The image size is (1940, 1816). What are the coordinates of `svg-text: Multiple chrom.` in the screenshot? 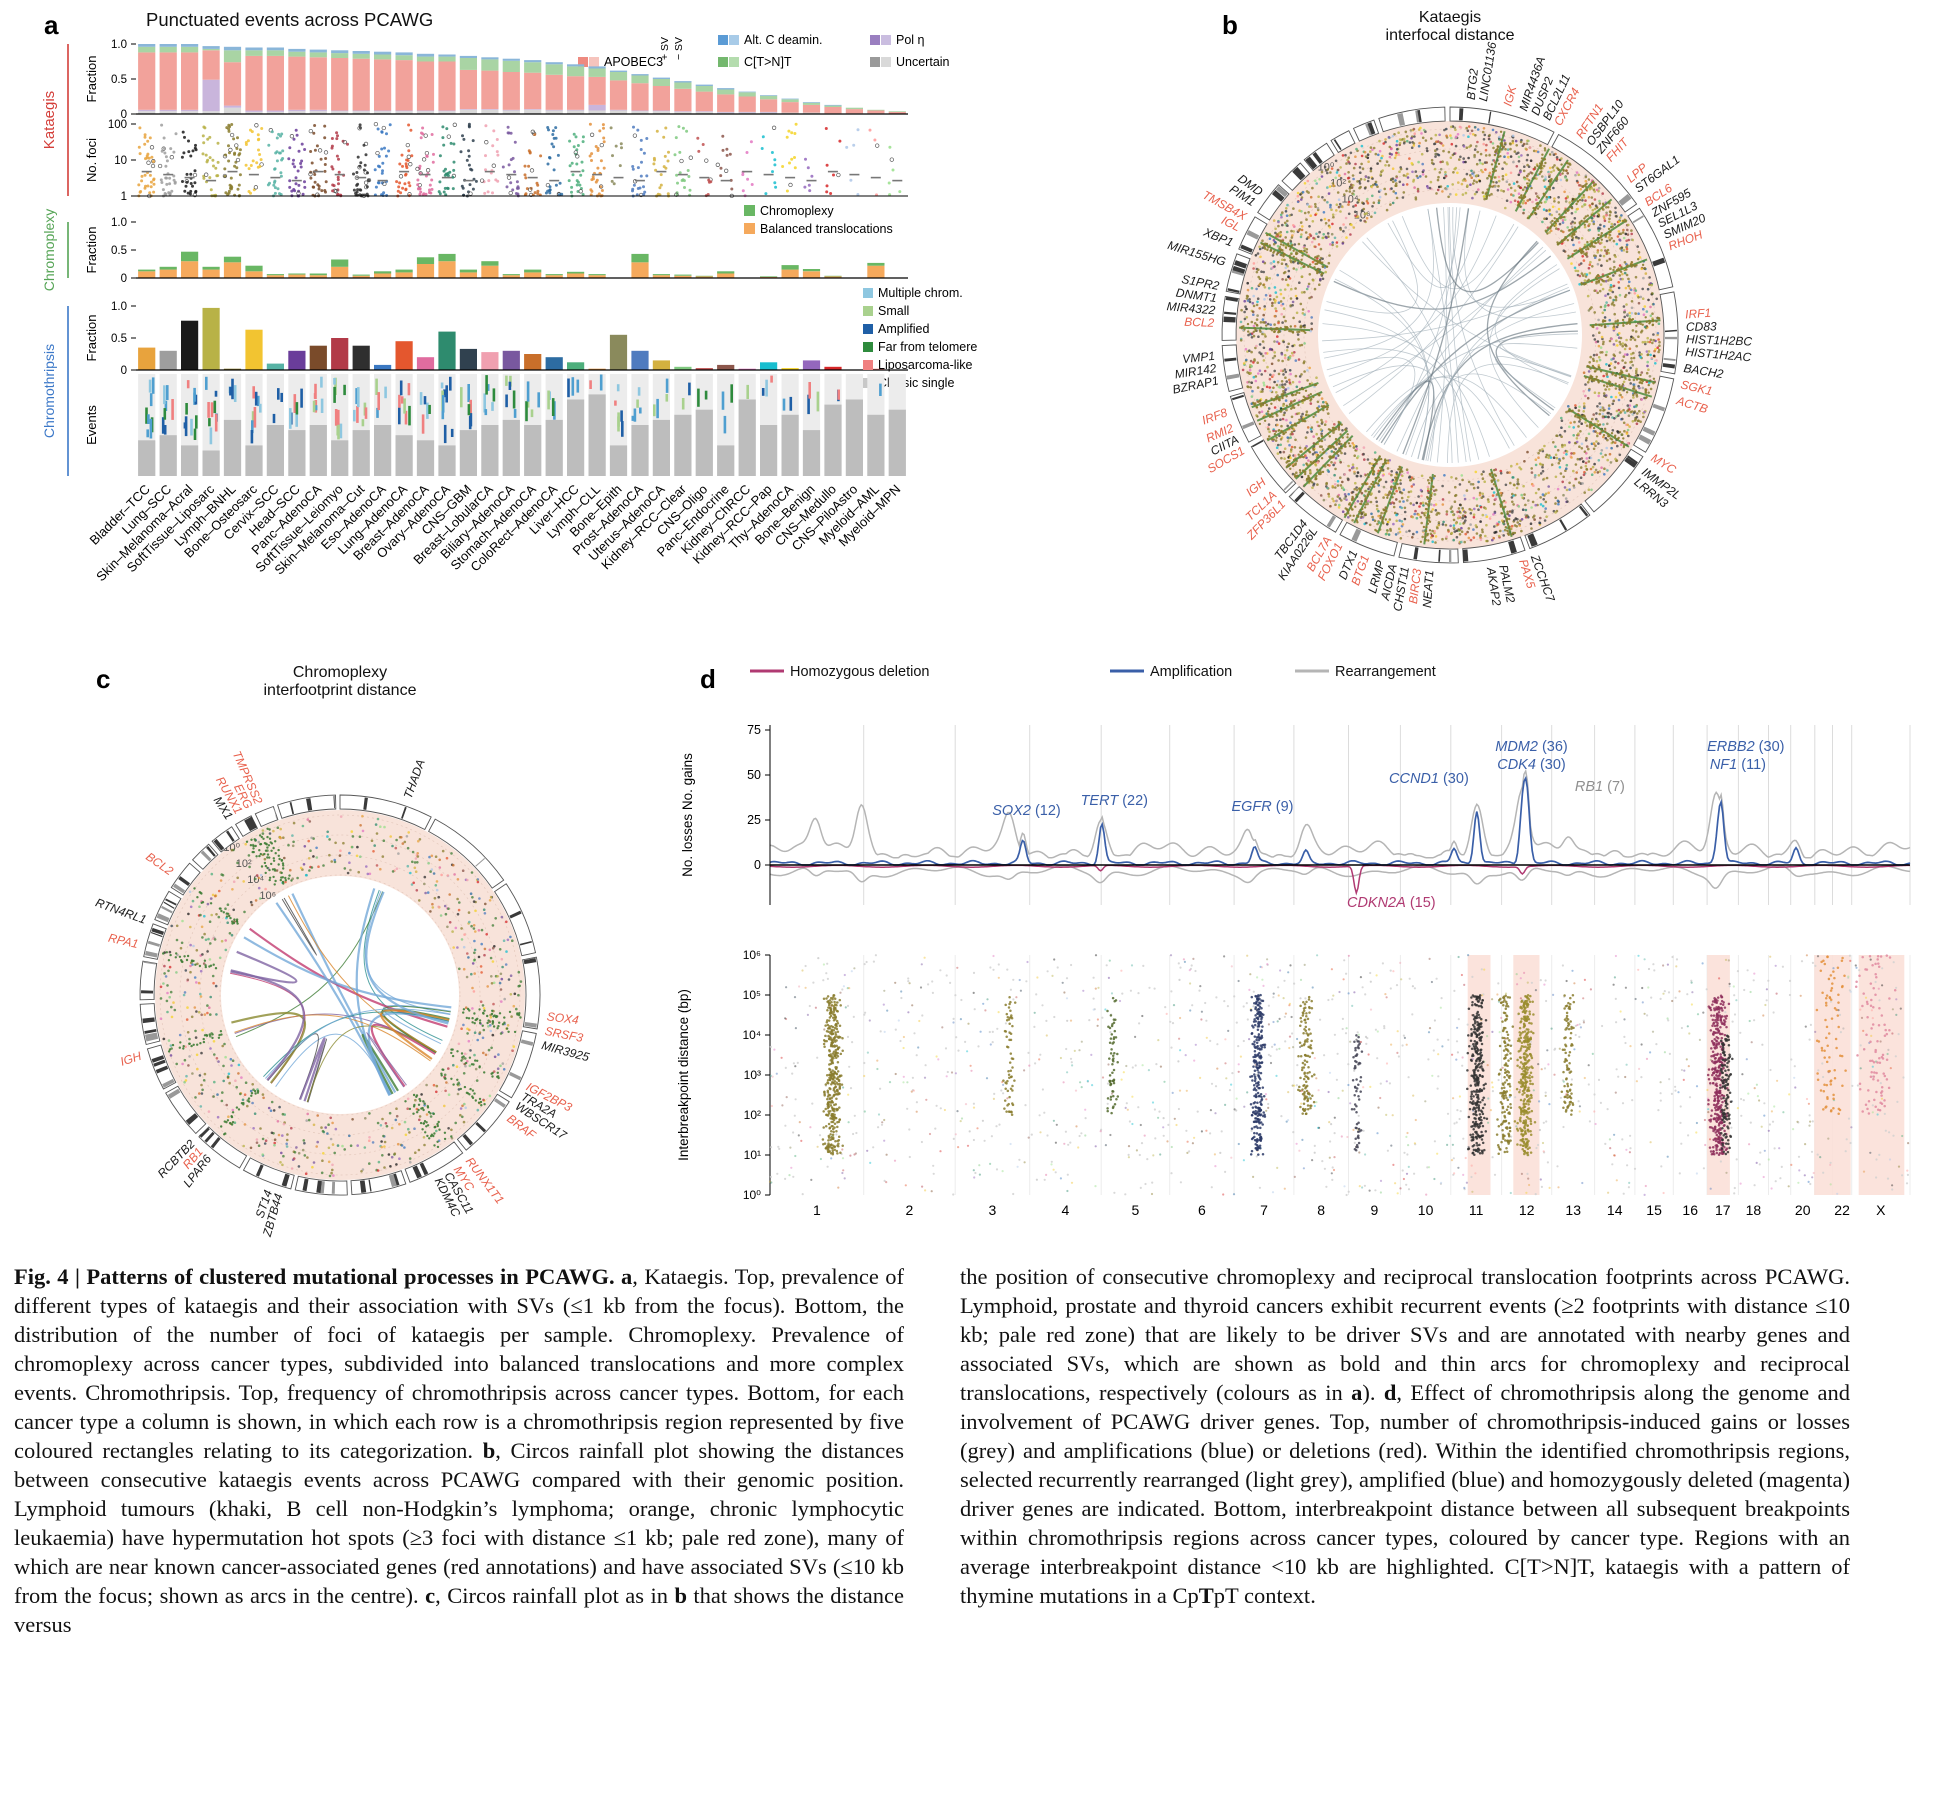 It's located at (920, 293).